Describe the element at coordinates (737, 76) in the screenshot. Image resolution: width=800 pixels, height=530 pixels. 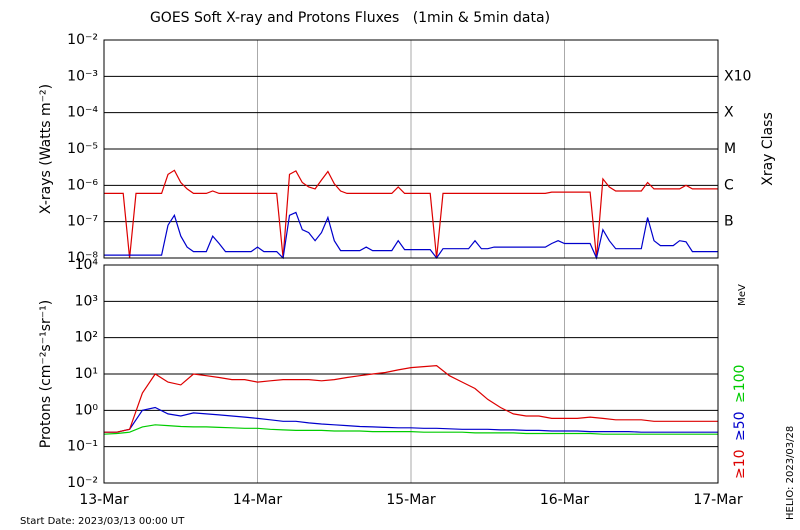
I see `class-label: X10` at that location.